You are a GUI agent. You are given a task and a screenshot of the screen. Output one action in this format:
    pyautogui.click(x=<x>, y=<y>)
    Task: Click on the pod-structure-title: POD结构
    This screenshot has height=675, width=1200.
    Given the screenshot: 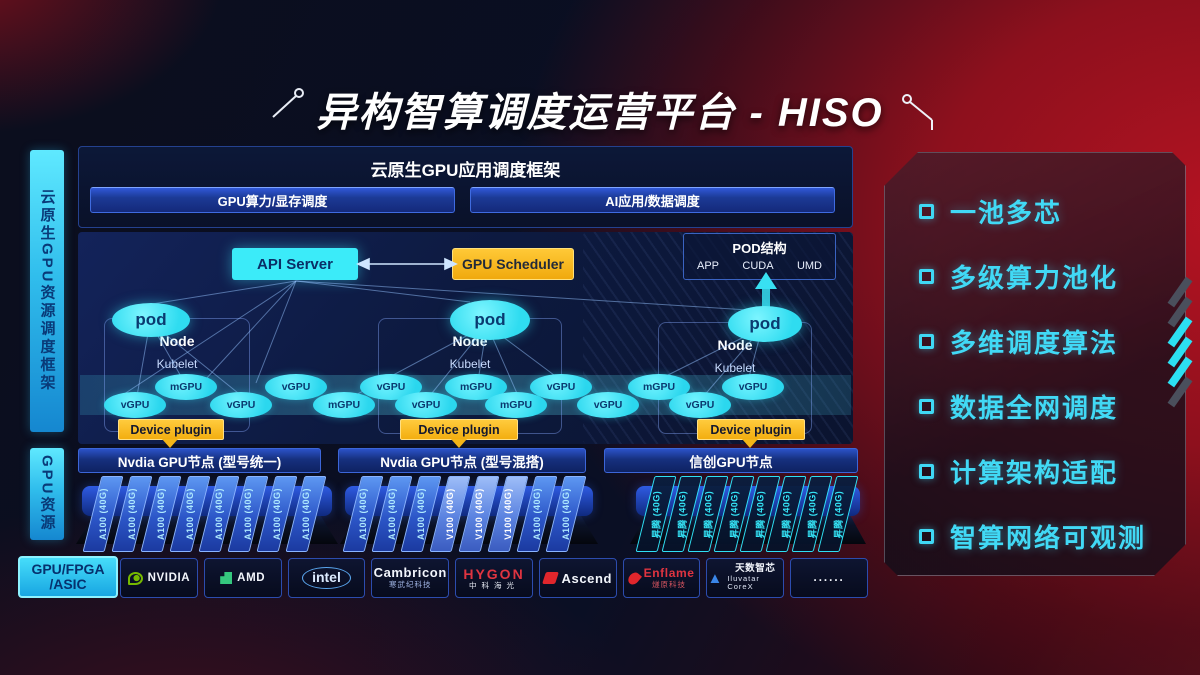 What is the action you would take?
    pyautogui.click(x=759, y=248)
    